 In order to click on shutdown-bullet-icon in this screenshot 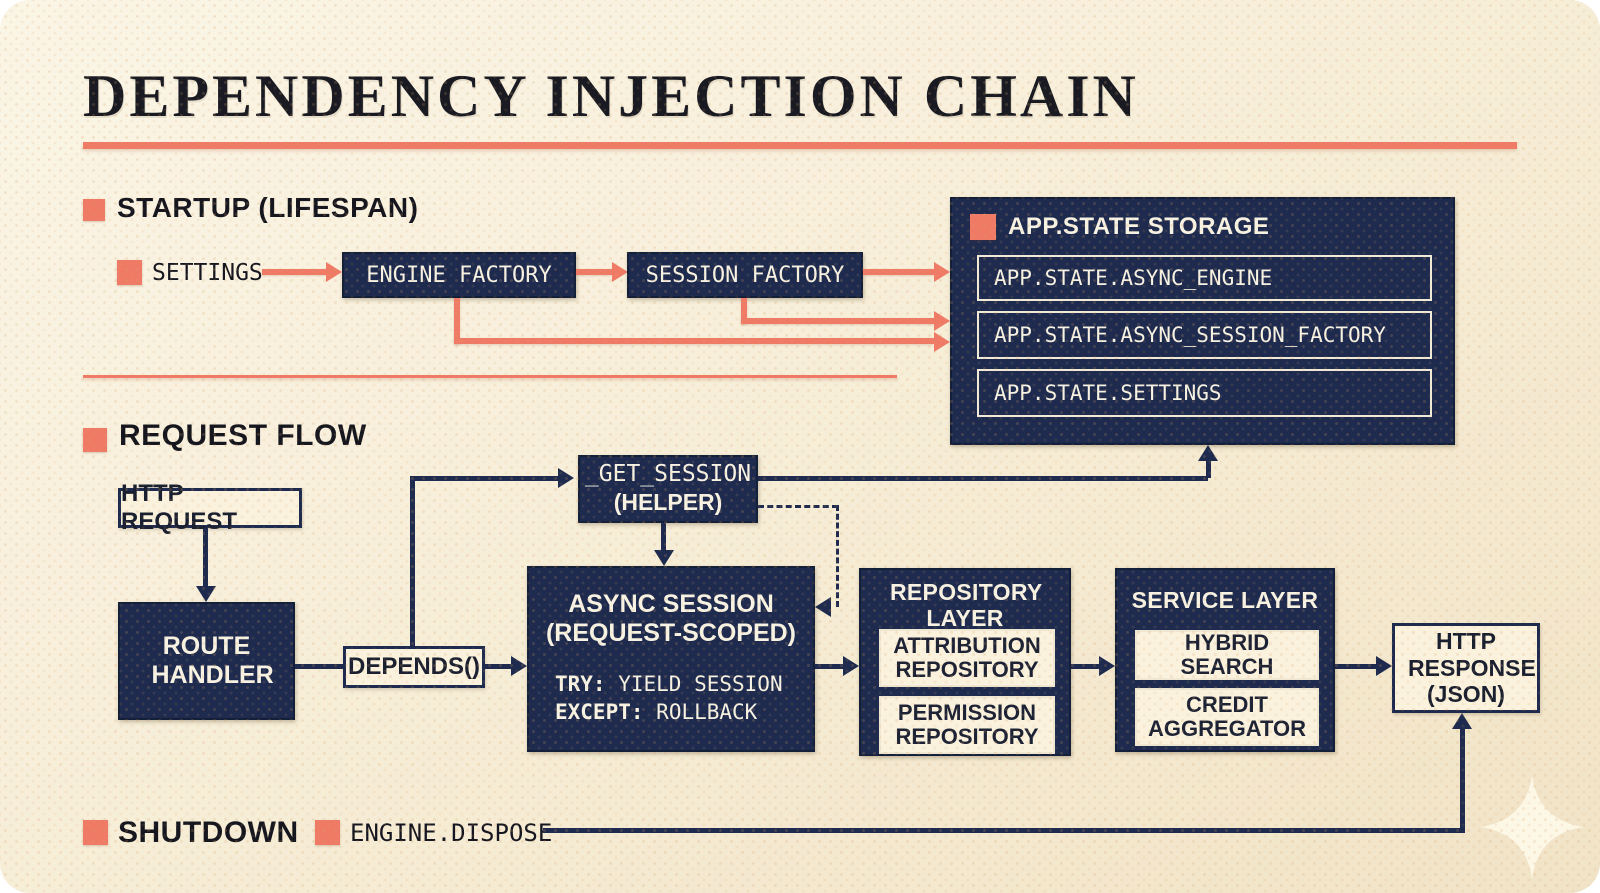, I will do `click(95, 832)`.